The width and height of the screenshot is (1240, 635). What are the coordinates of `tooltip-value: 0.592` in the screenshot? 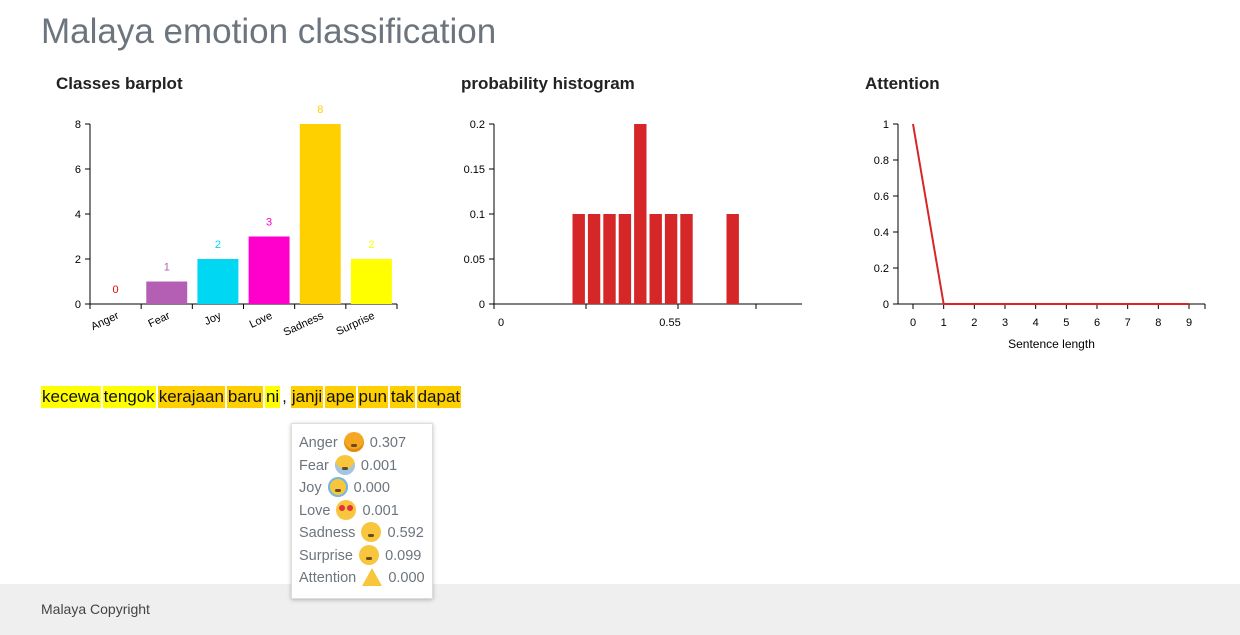 It's located at (405, 533).